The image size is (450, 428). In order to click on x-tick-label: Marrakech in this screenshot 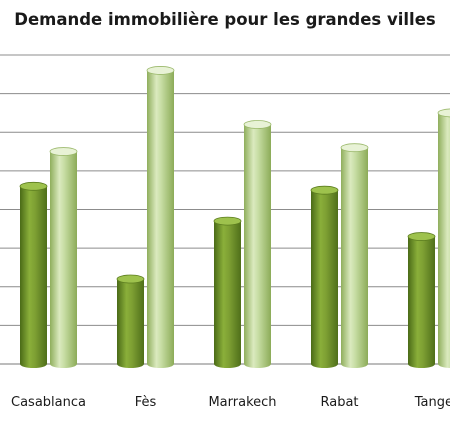, I will do `click(242, 402)`.